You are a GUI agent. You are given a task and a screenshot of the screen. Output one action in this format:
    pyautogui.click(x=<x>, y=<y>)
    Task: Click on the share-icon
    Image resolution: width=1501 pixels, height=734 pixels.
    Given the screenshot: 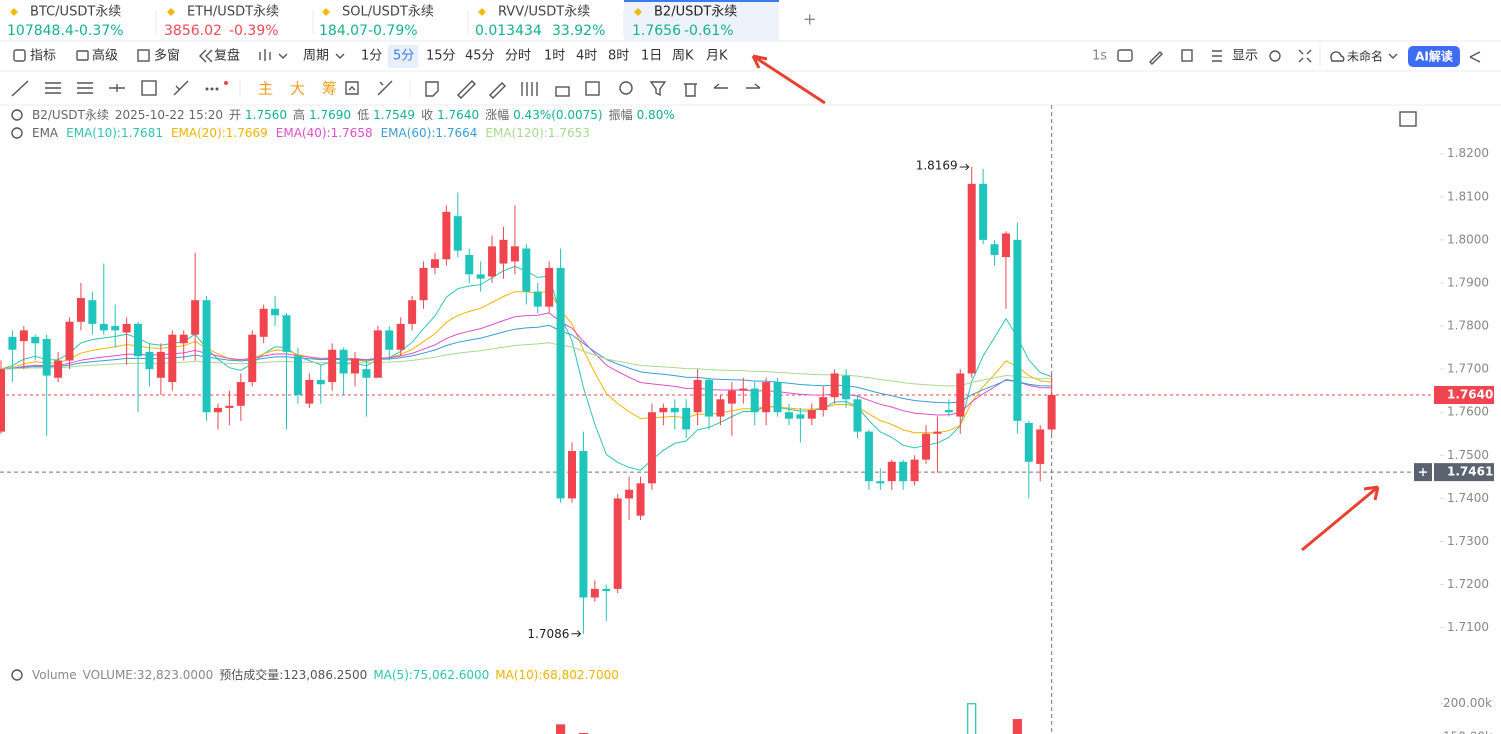 What is the action you would take?
    pyautogui.click(x=1475, y=57)
    